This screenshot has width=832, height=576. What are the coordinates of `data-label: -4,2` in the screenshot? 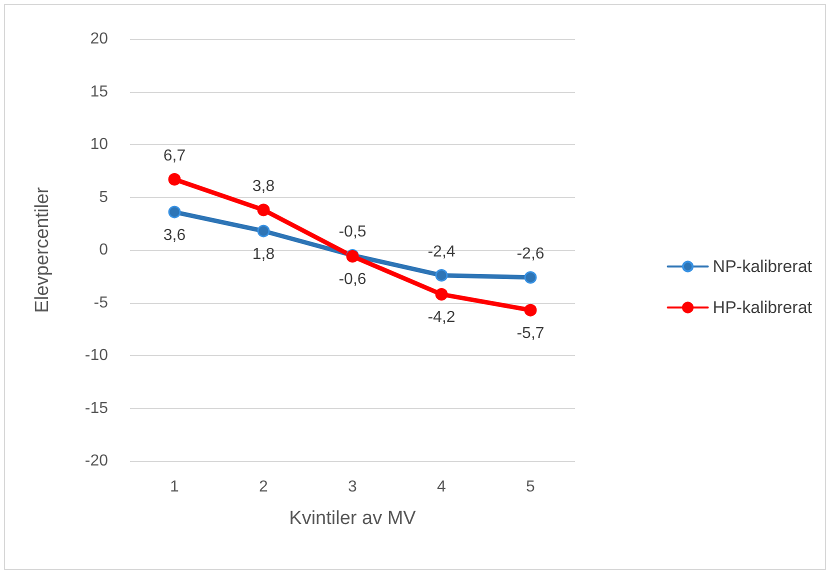 It's located at (442, 317).